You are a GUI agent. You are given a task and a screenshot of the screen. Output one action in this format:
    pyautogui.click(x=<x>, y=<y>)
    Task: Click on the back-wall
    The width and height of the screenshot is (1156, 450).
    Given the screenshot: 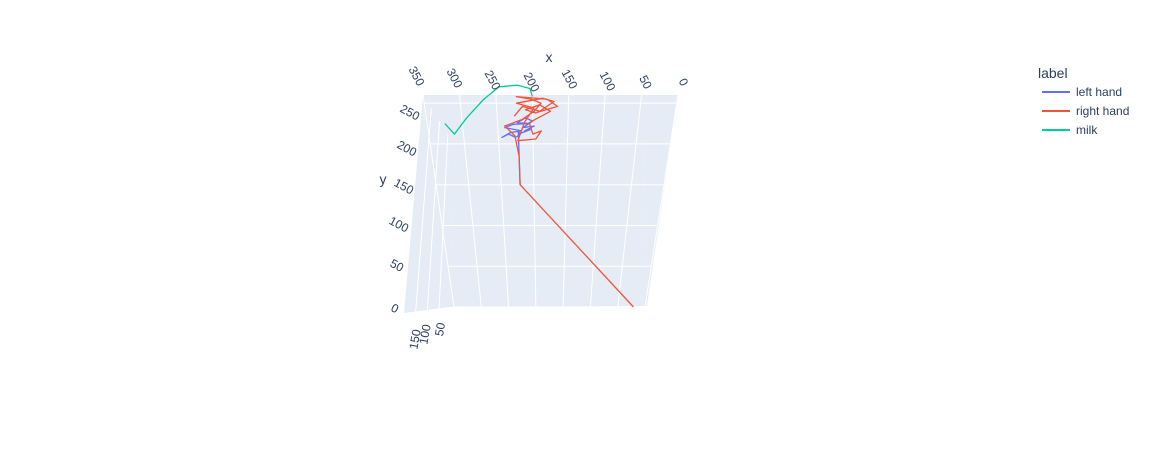 What is the action you would take?
    pyautogui.click(x=550, y=121)
    